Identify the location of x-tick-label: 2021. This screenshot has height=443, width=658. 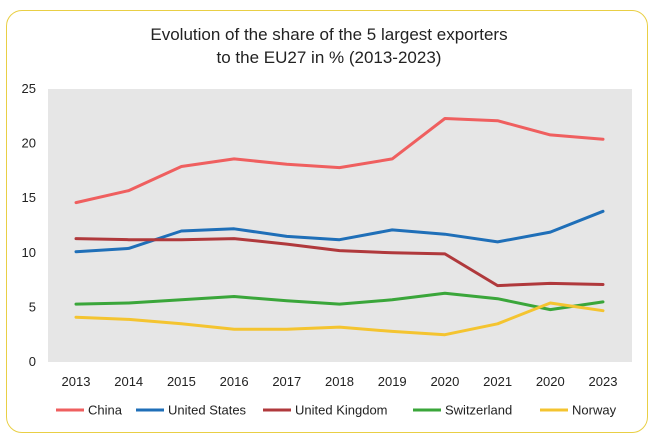
(497, 381).